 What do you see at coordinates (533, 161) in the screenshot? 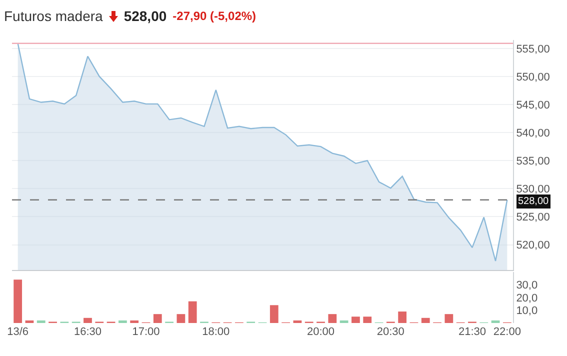
I see `y-tick-label: 535,00` at bounding box center [533, 161].